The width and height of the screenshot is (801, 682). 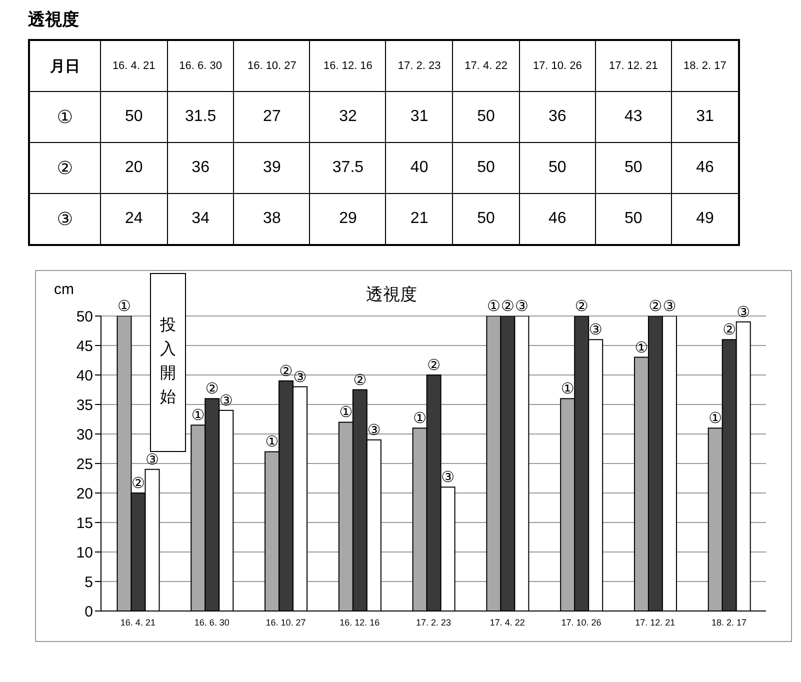 I want to click on chart-subtitle: 透視度, so click(x=391, y=295).